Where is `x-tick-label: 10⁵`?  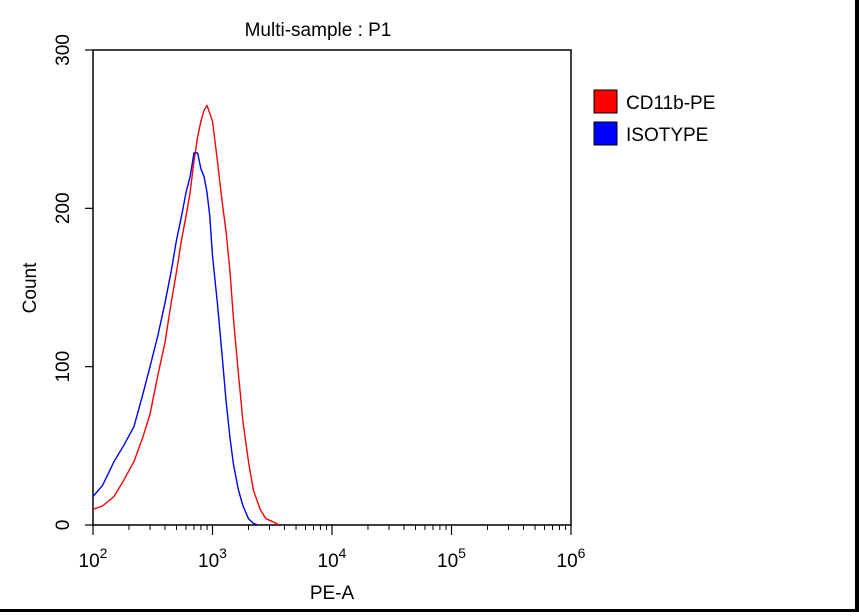 x-tick-label: 10⁵ is located at coordinates (451, 558).